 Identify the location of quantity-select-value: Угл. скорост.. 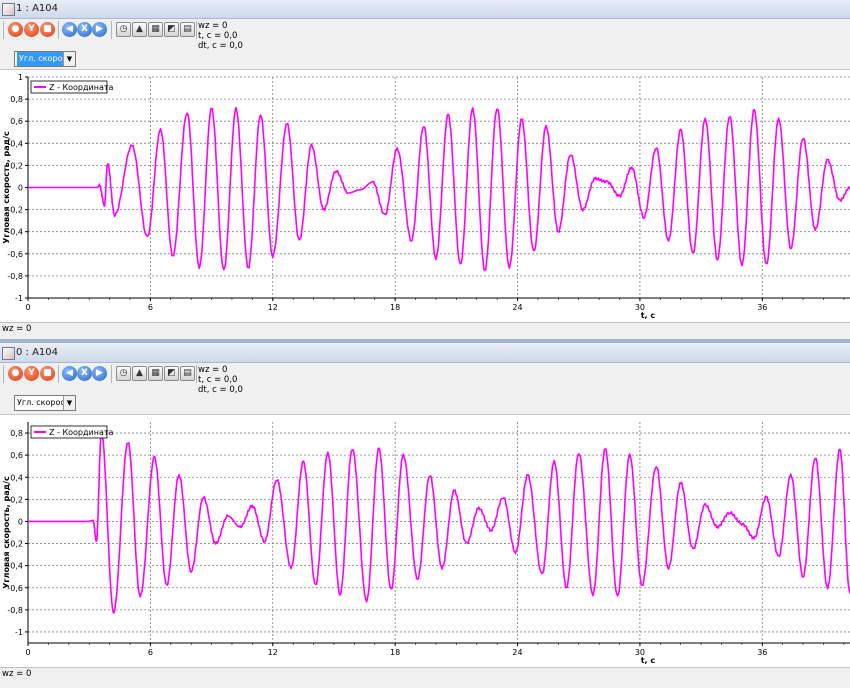
(46, 59).